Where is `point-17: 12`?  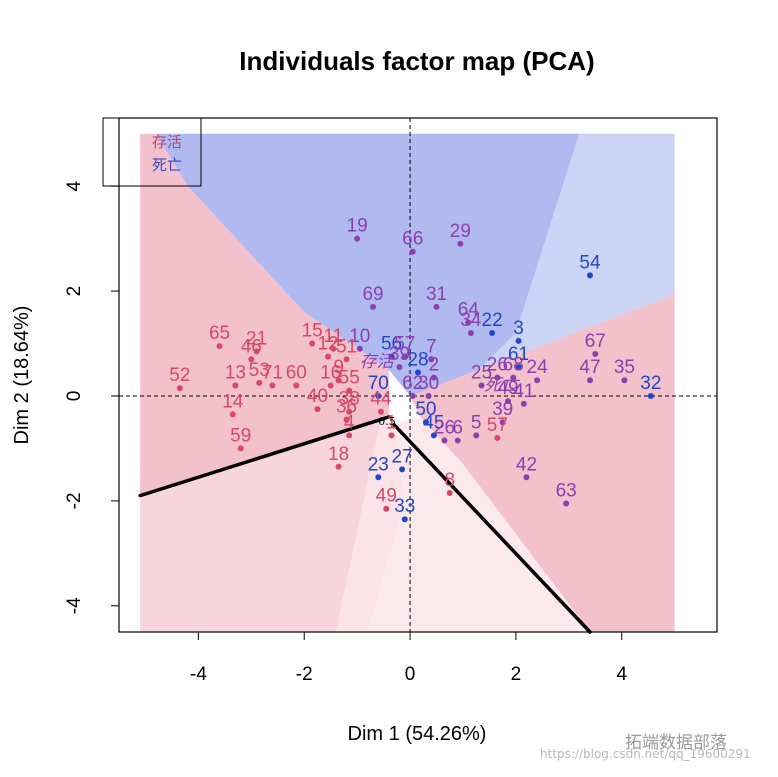 point-17: 12 is located at coordinates (328, 347).